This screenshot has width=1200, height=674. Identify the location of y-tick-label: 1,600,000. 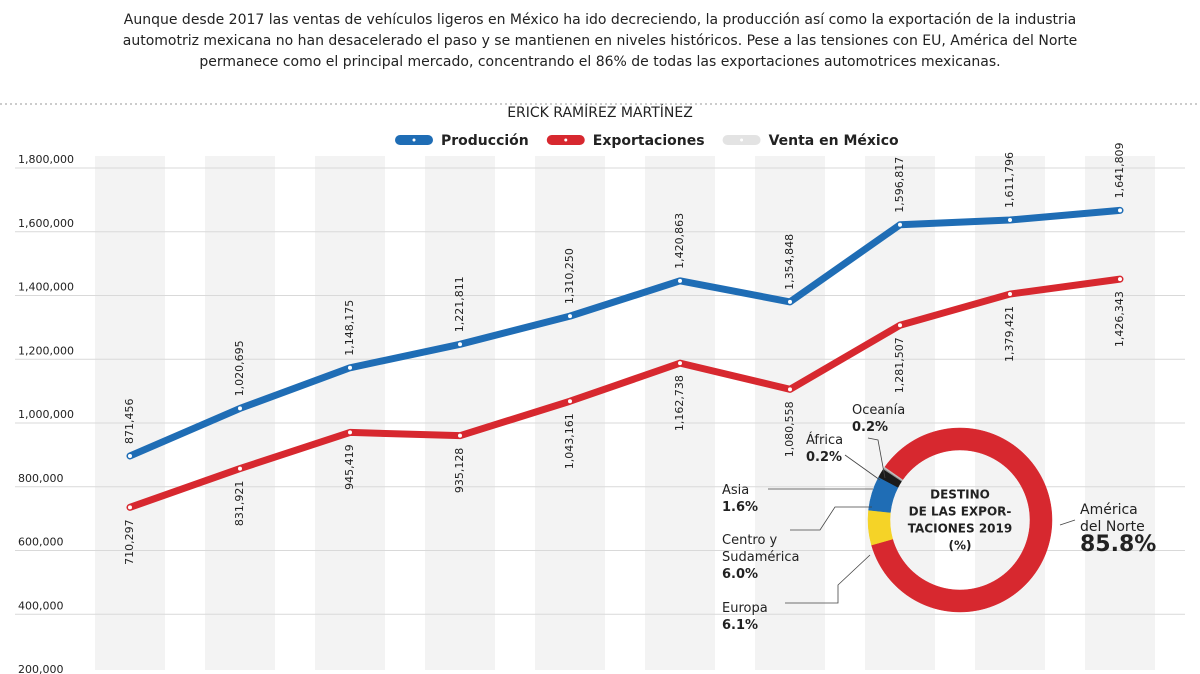
(46, 223).